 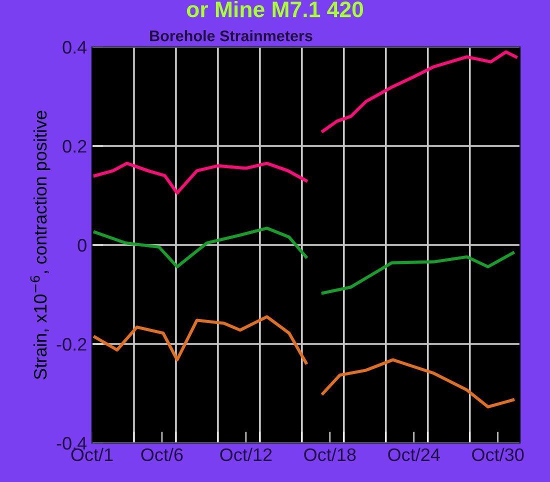 What do you see at coordinates (71, 344) in the screenshot?
I see `y-tick-label: -0.2` at bounding box center [71, 344].